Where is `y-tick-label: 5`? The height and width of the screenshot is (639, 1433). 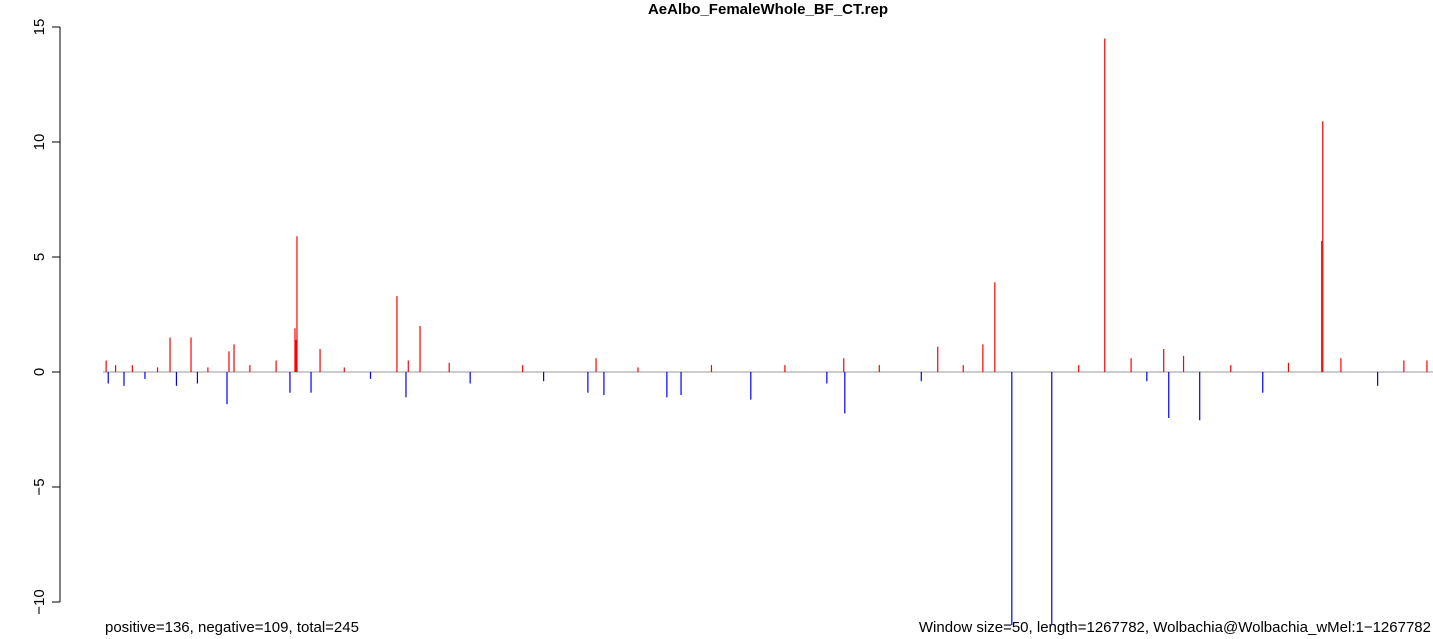 y-tick-label: 5 is located at coordinates (39, 257).